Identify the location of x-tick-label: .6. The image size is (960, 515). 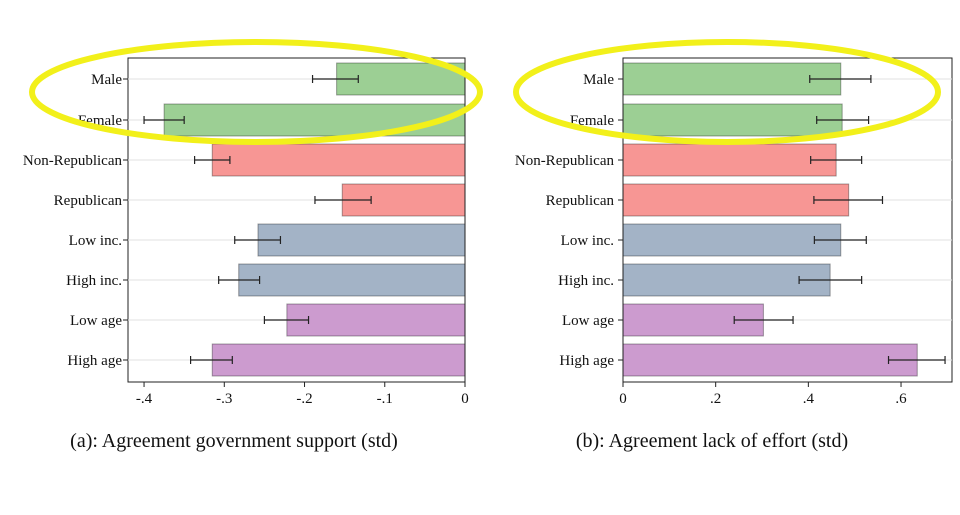
(901, 399).